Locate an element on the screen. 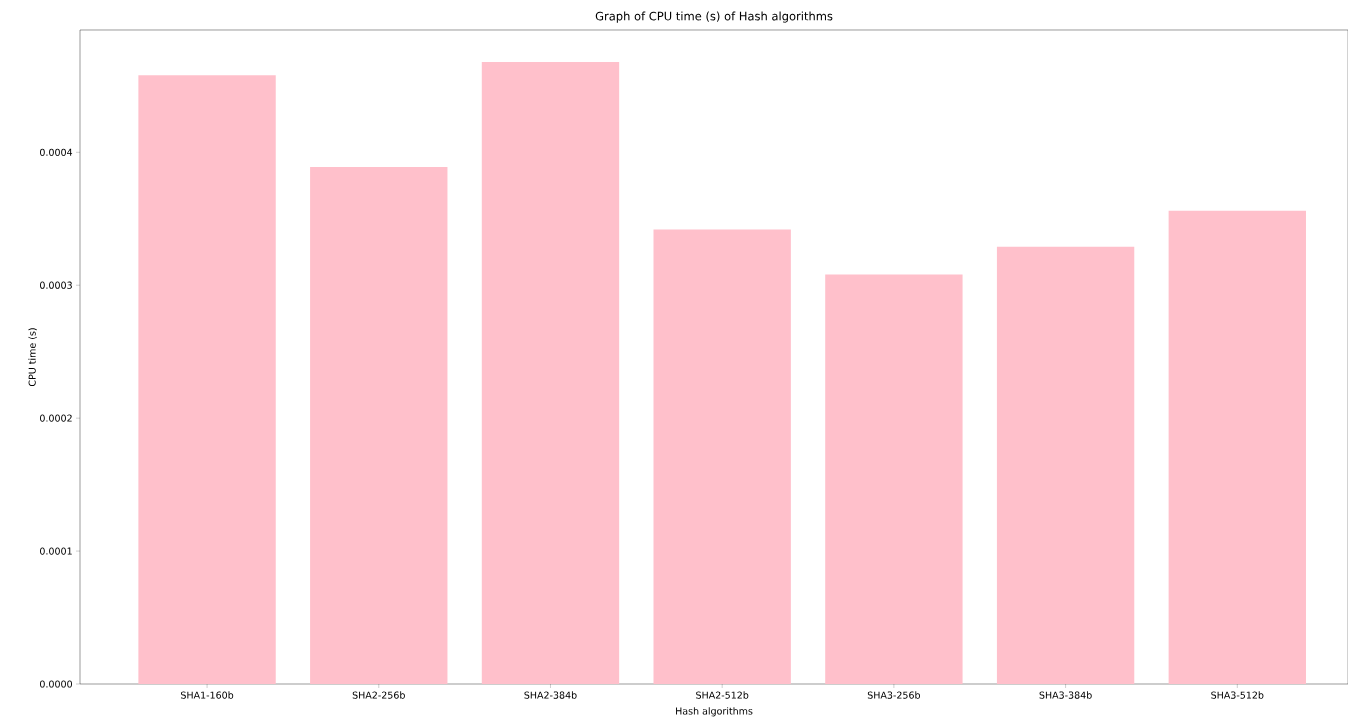 The image size is (1348, 723). x-tick-label: SHA1-160b is located at coordinates (207, 695).